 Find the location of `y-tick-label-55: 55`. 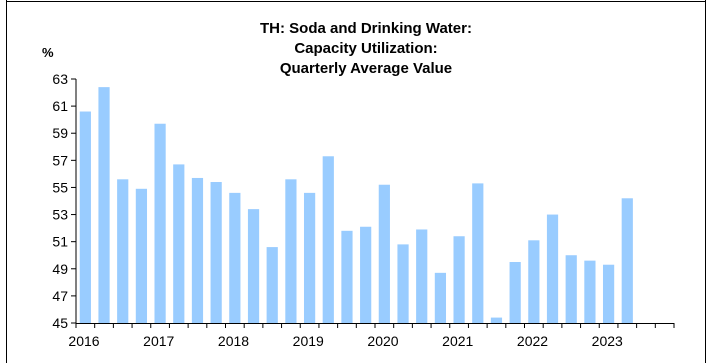

y-tick-label-55: 55 is located at coordinates (60, 187).